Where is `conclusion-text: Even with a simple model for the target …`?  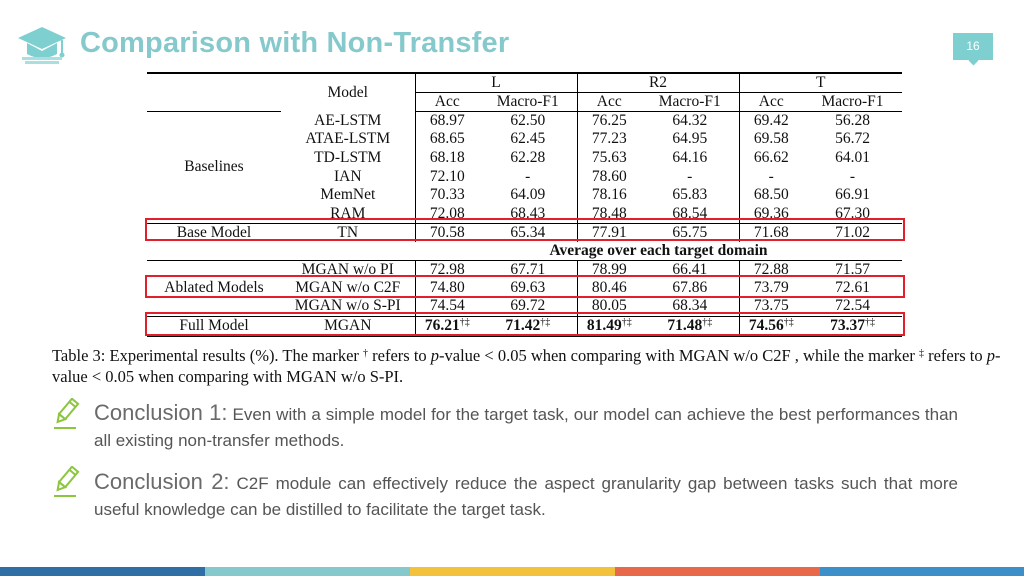
conclusion-text: Even with a simple model for the target … is located at coordinates (526, 427).